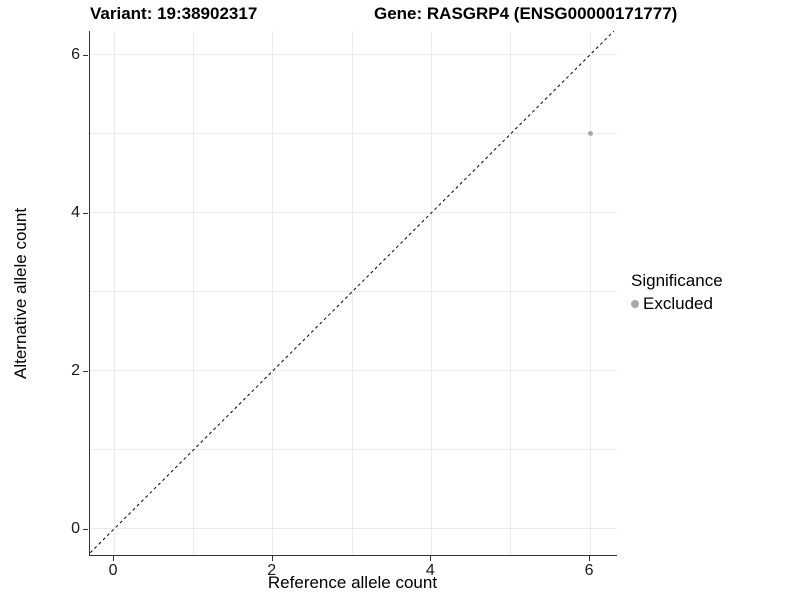 The width and height of the screenshot is (800, 600). Describe the element at coordinates (677, 292) in the screenshot. I see `legend: Significance Excluded` at that location.